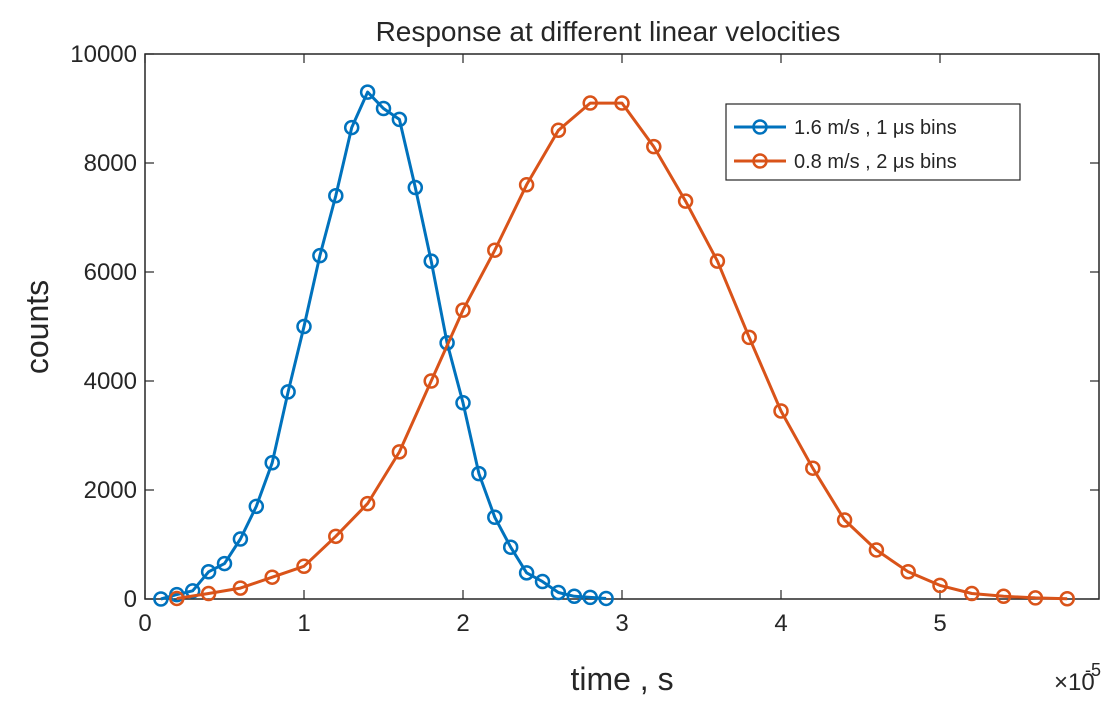 This screenshot has width=1116, height=711. I want to click on x-axis-multiplier: ×10 -5, so click(1077, 678).